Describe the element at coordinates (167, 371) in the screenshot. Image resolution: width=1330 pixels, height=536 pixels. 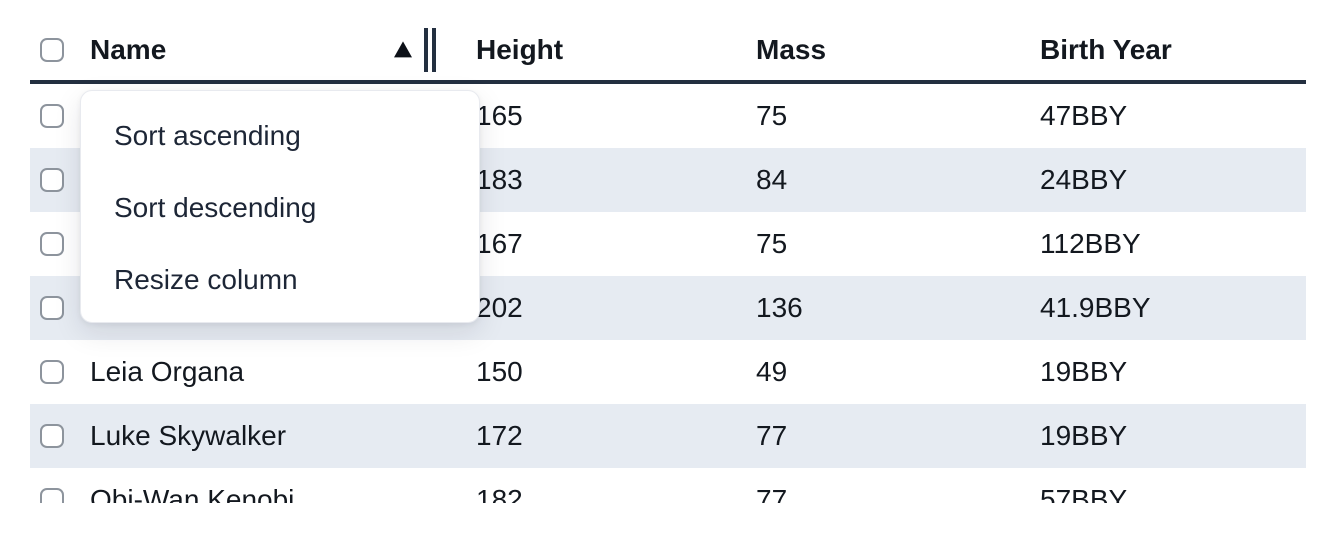
I see `name-cell: Leia Organa` at that location.